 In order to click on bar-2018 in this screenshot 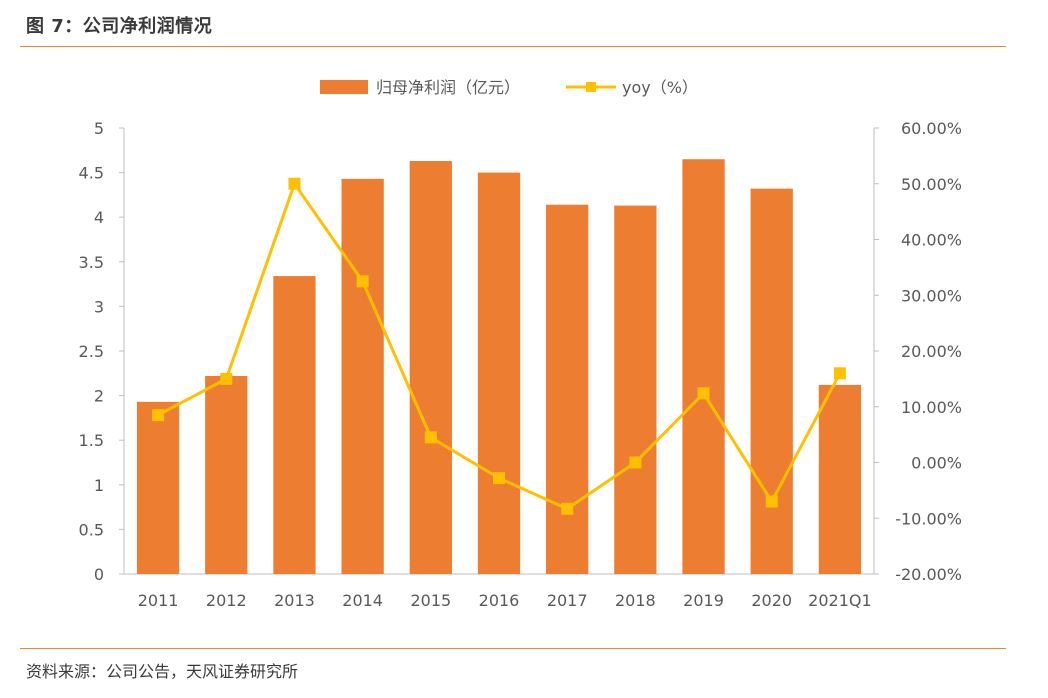, I will do `click(635, 389)`.